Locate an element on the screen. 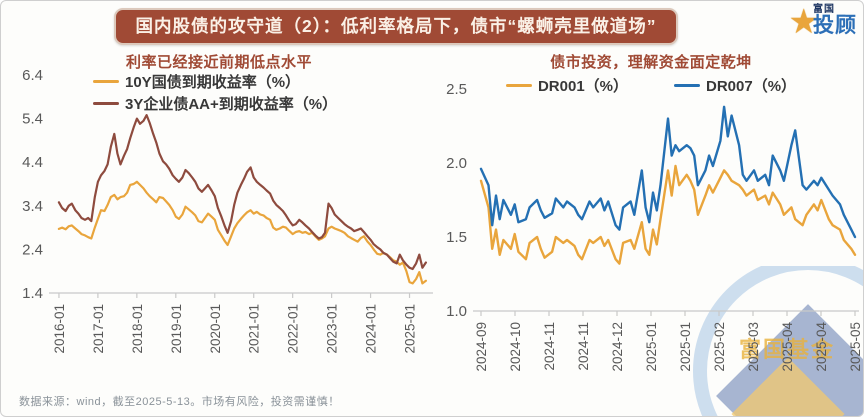 The height and width of the screenshot is (417, 864). x-tick-label: 2024-12 is located at coordinates (617, 347).